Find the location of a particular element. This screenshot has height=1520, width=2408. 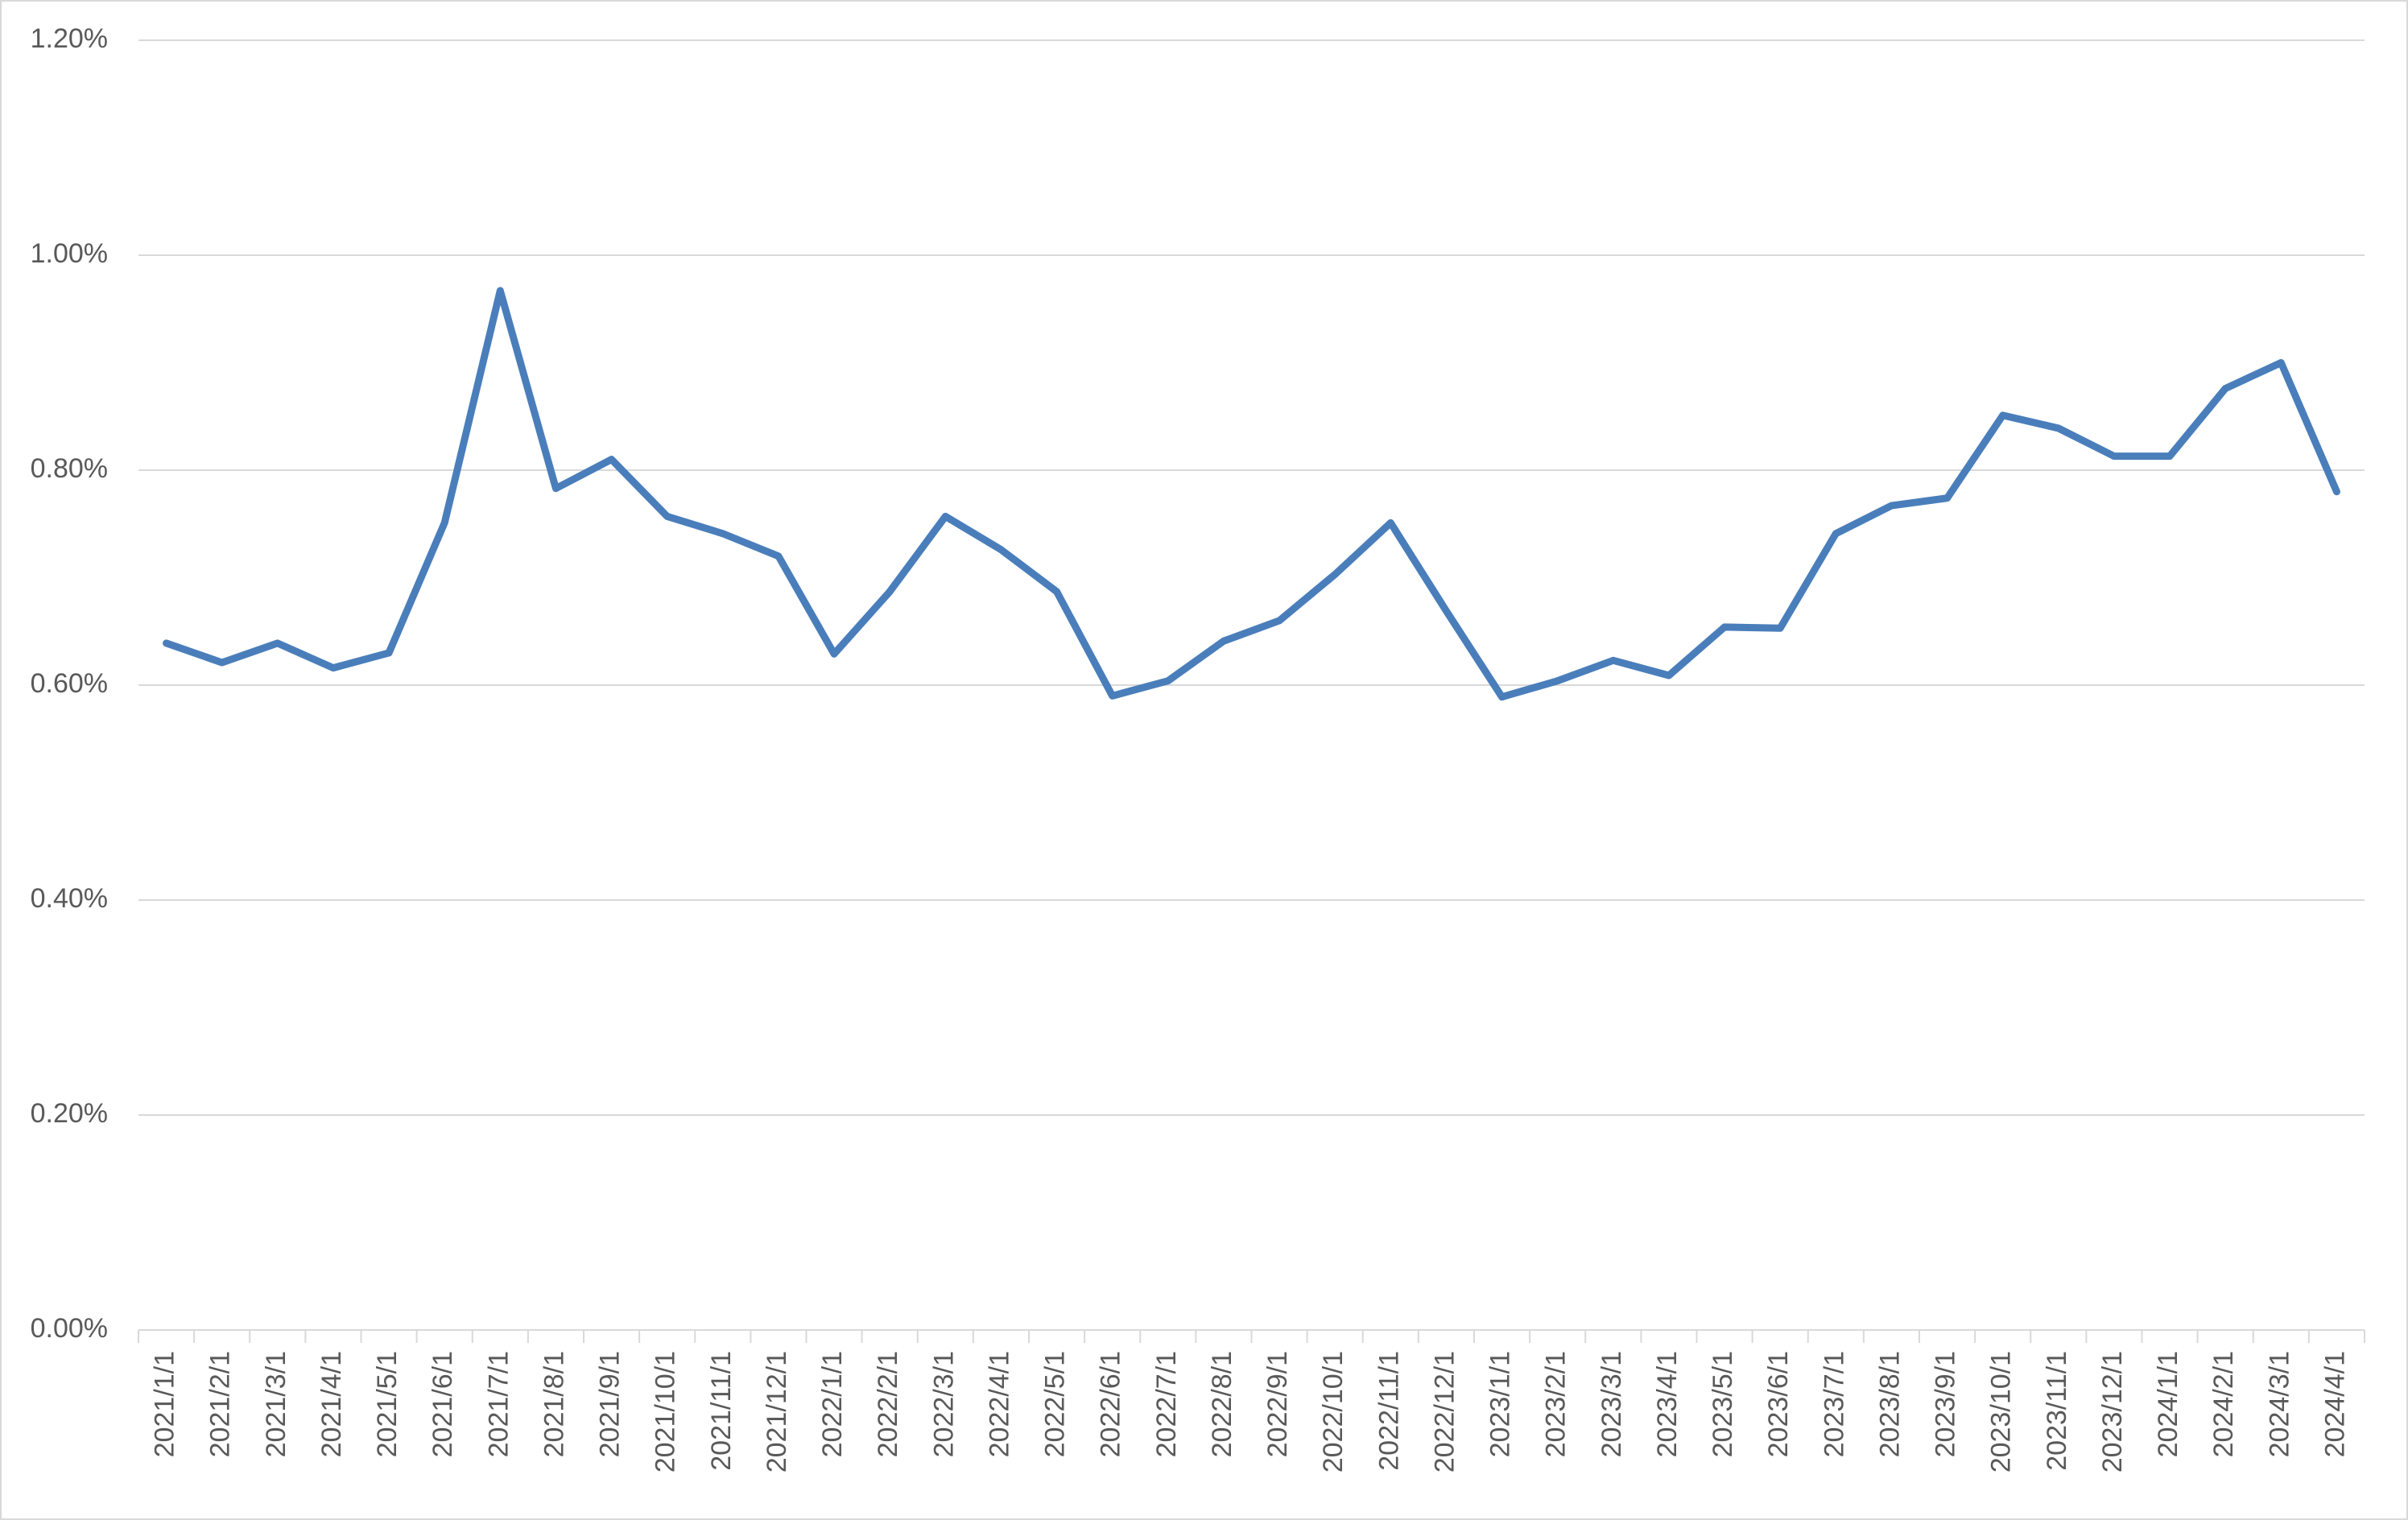

y-tick-label: 0.40% is located at coordinates (69, 898).